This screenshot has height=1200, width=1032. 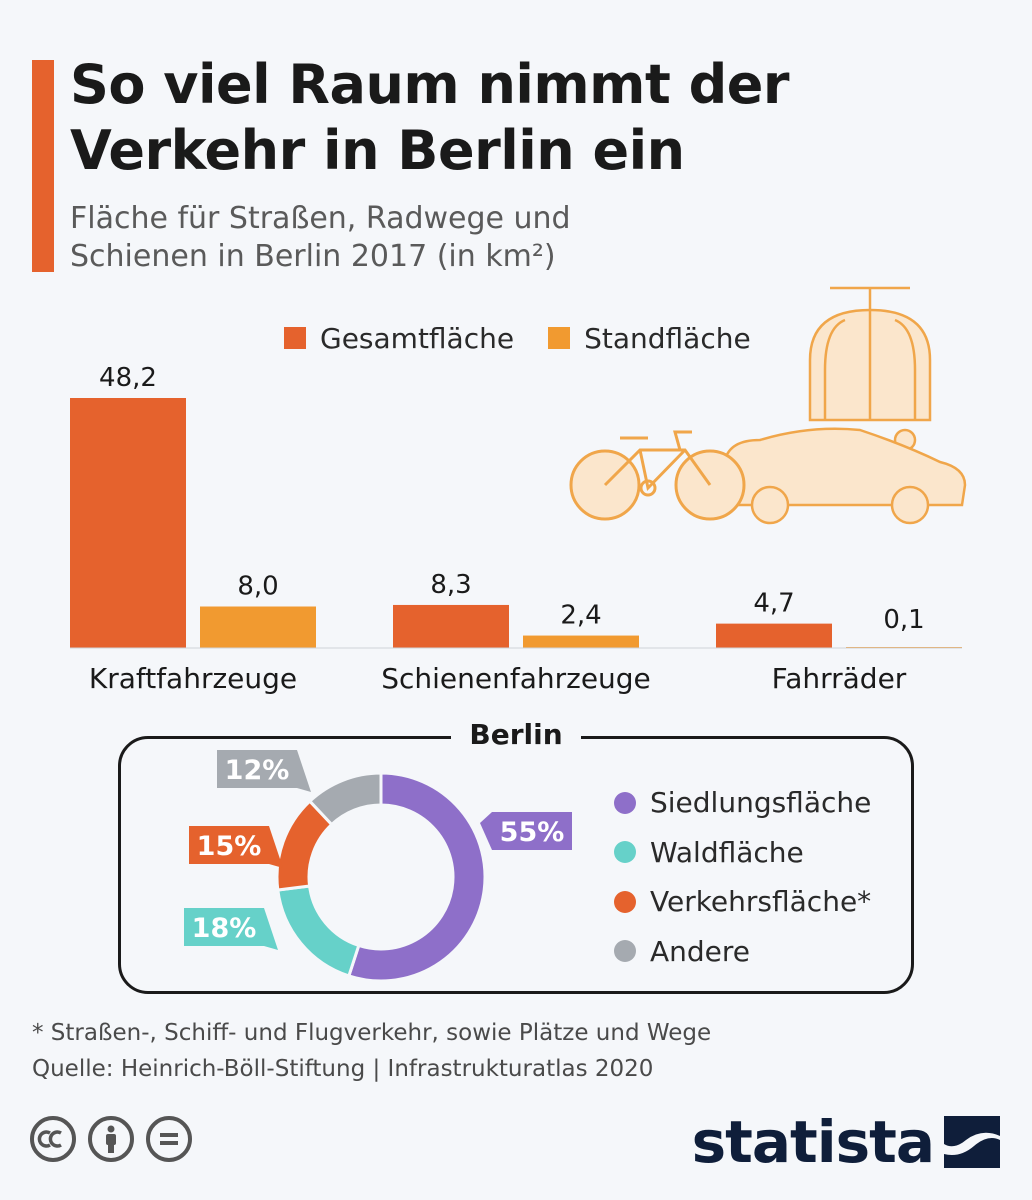 I want to click on donut-chart: 55% 18% 15% 12%, so click(x=378, y=866).